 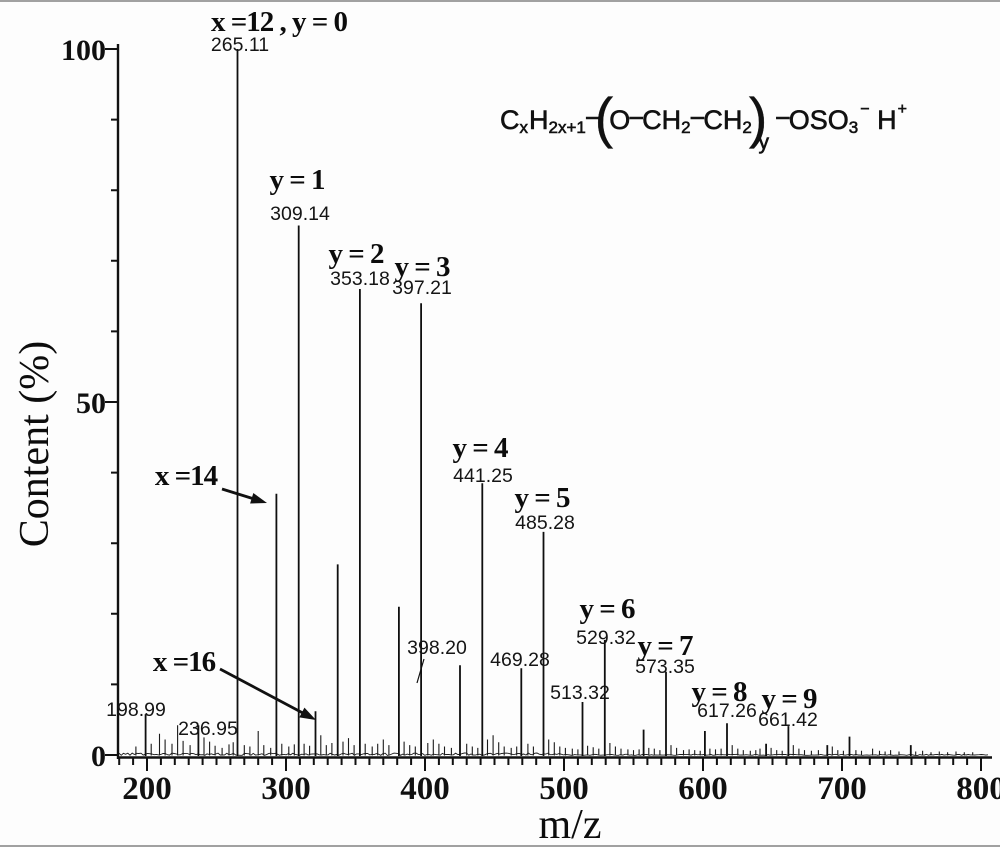 I want to click on series-annotation: x =12 , y = 0, so click(x=279, y=22).